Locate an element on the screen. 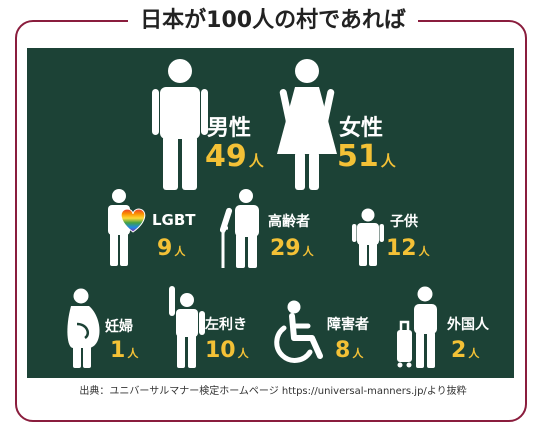 Image resolution: width=546 pixels, height=434 pixels. male-value: 49 人 is located at coordinates (234, 156).